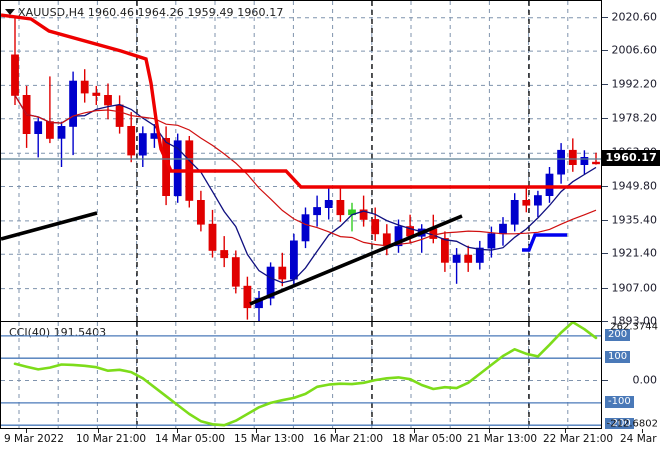 The height and width of the screenshot is (450, 660). I want to click on cci-level-badge: -100, so click(619, 401).